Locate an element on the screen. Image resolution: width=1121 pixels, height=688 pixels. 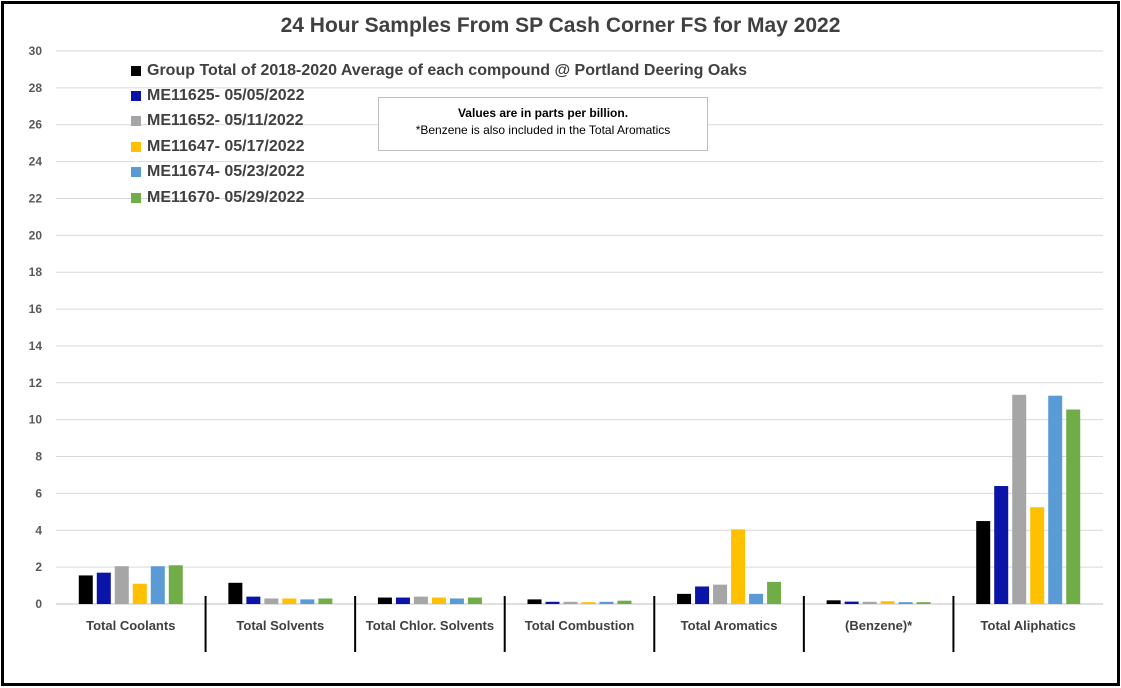
legend-label: ME11674- 05/23/2022 is located at coordinates (226, 172).